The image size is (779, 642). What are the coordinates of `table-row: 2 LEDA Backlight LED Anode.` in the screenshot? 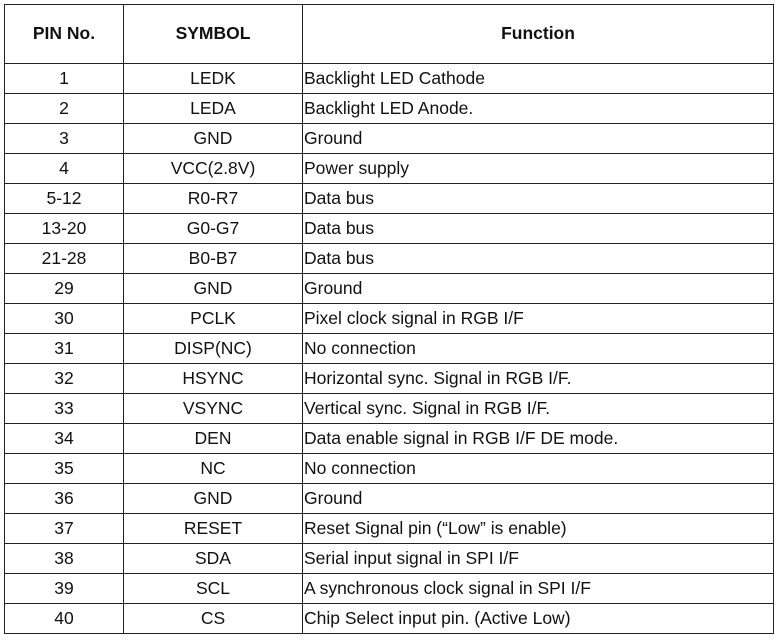 It's located at (389, 108).